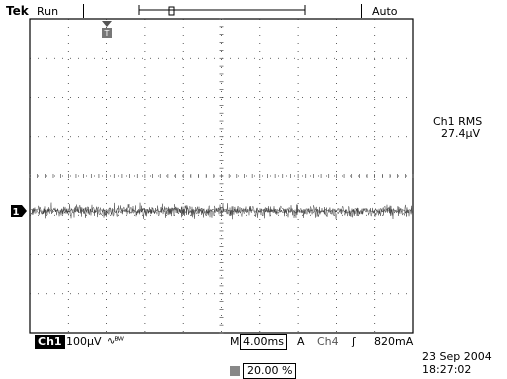 This screenshot has width=507, height=379. Describe the element at coordinates (115, 341) in the screenshot. I see `bandwidth-limit-icon: ∿ᴮᵂ` at that location.